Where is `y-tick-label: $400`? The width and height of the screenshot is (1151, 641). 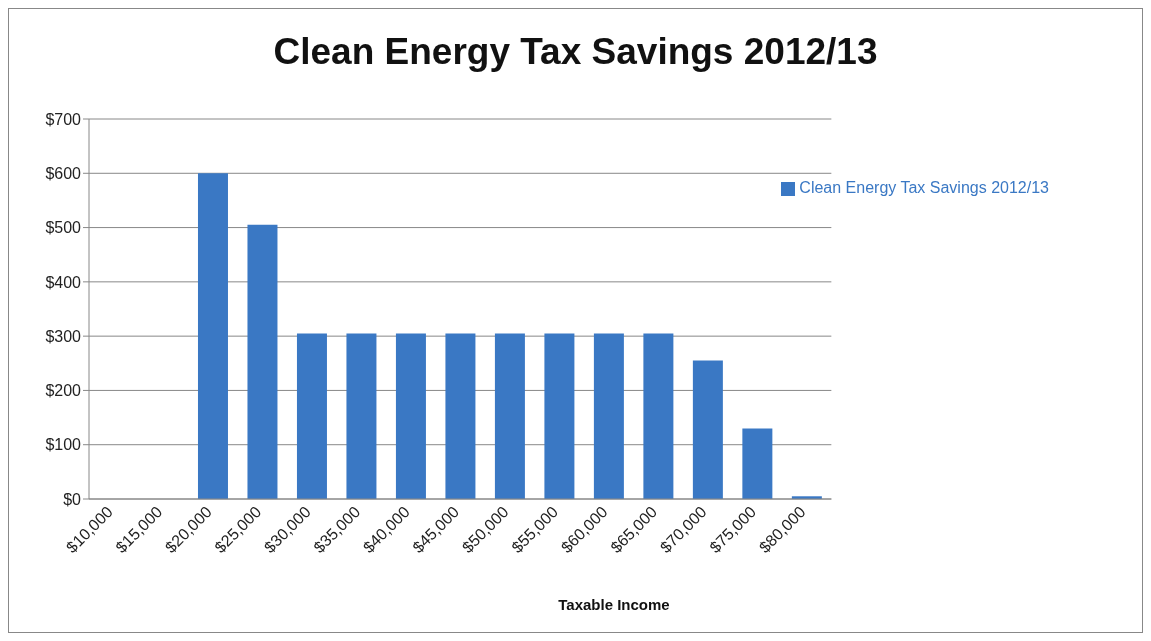
y-tick-label: $400 is located at coordinates (63, 282).